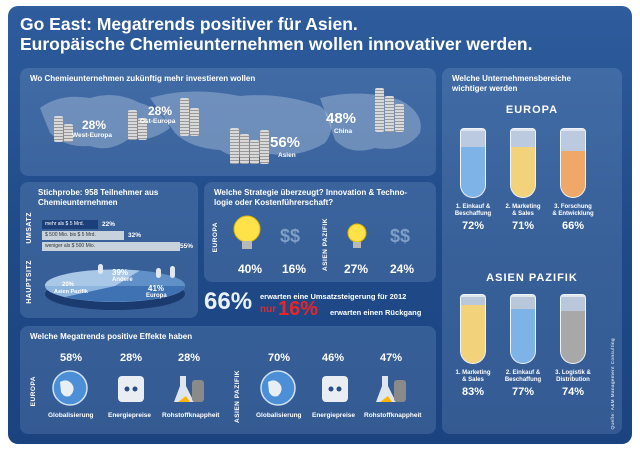 The height and width of the screenshot is (450, 640). Describe the element at coordinates (573, 214) in the screenshot. I see `area-label-line-2: & Entwicklung` at that location.